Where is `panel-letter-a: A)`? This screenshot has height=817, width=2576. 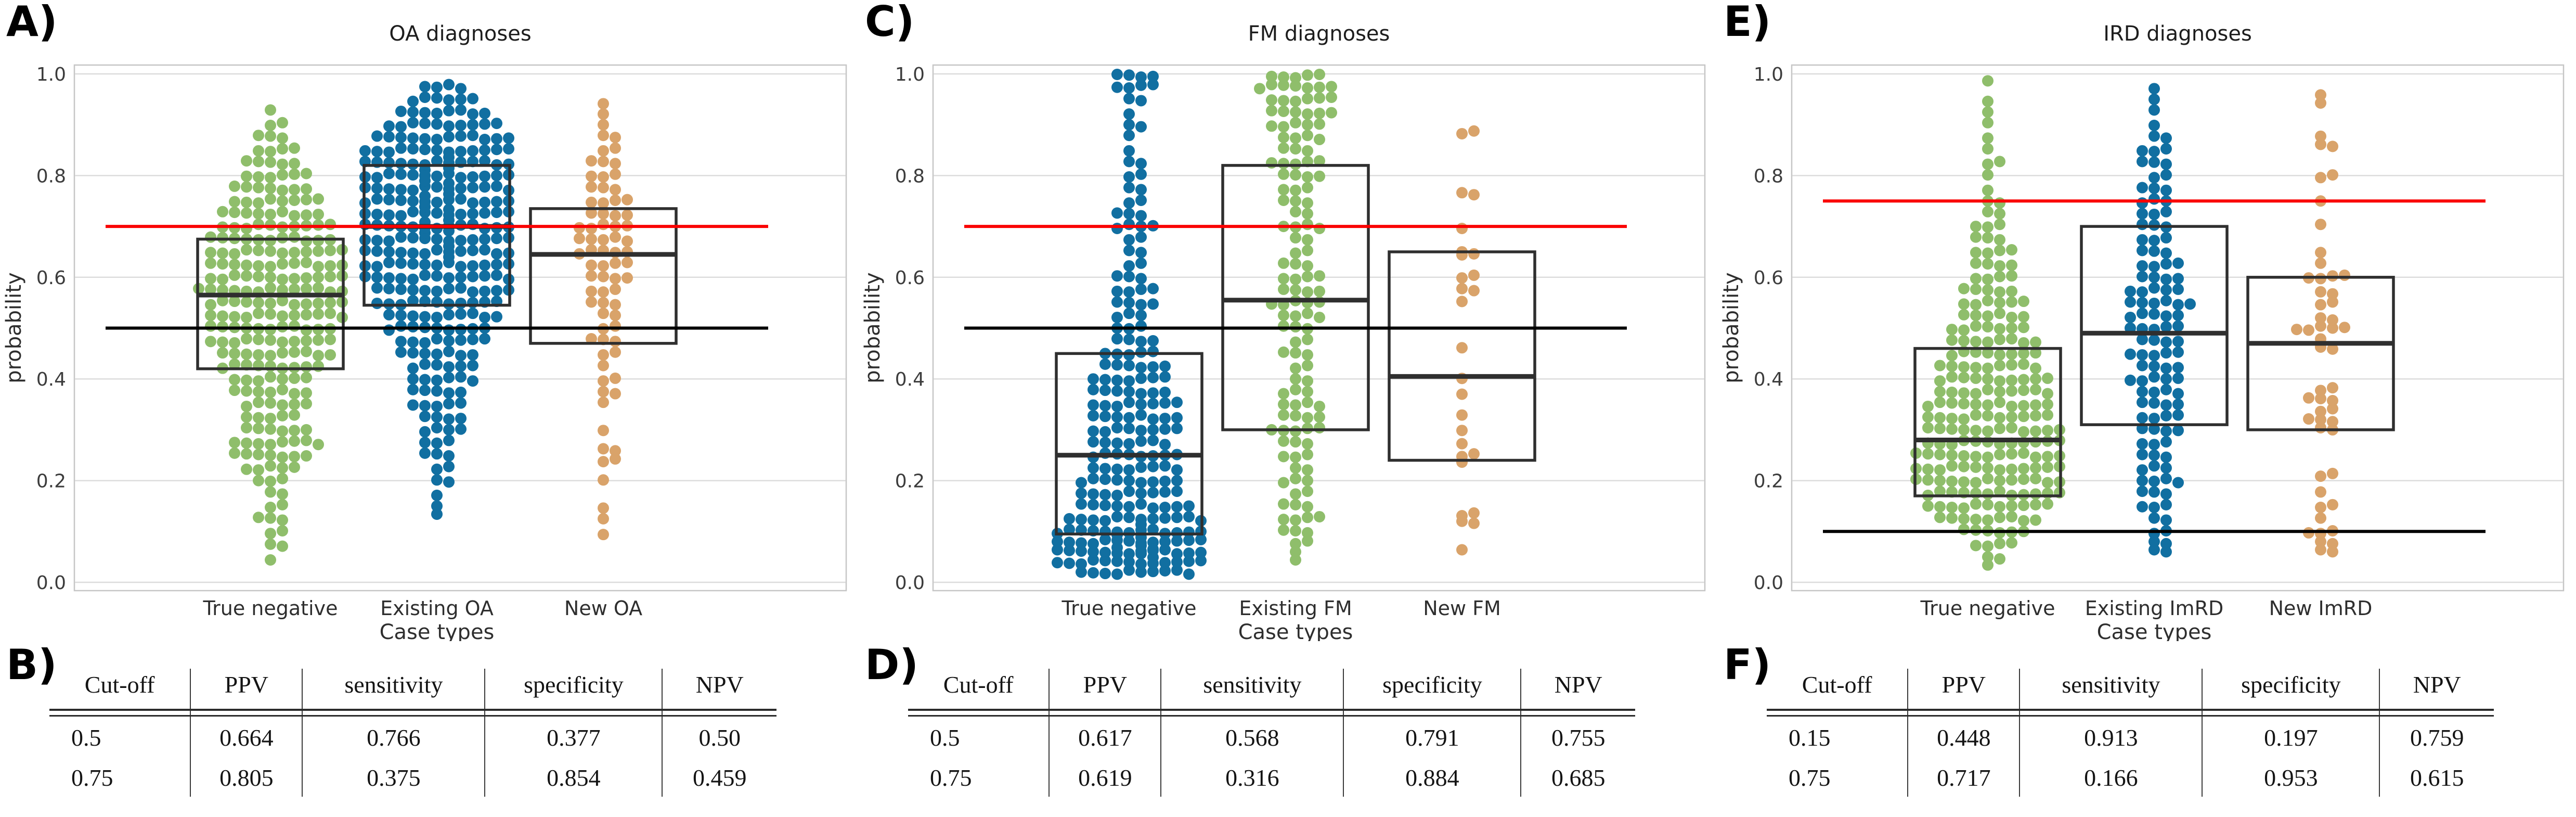
panel-letter-a: A) is located at coordinates (32, 23).